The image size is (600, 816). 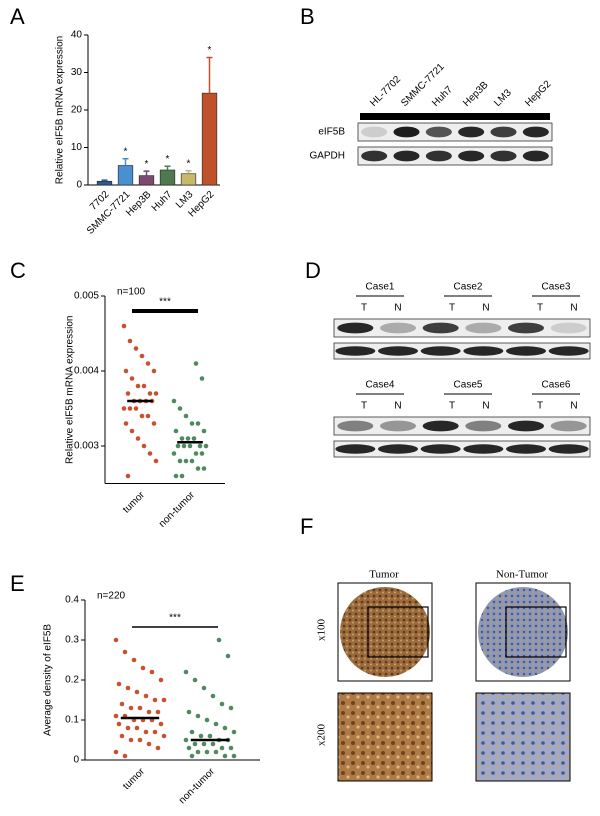 What do you see at coordinates (177, 509) in the screenshot?
I see `x-tick-label: non-tumor` at bounding box center [177, 509].